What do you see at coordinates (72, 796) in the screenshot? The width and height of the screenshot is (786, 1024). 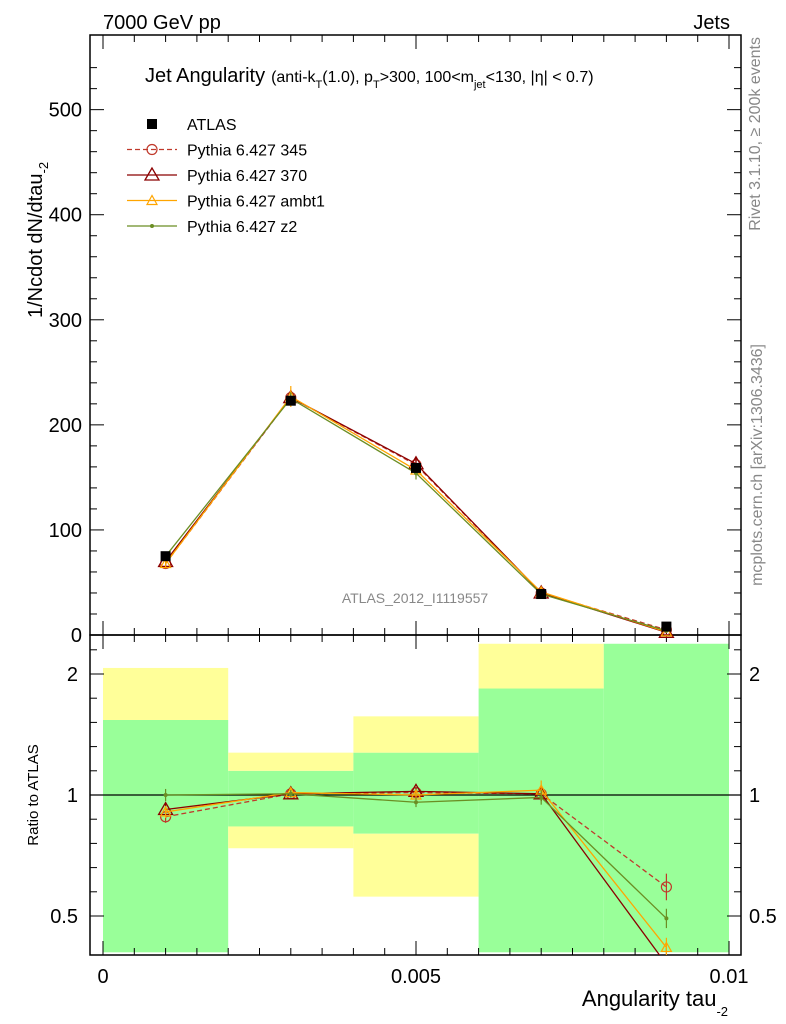 I see `ratio-ytick-label-left: 1` at bounding box center [72, 796].